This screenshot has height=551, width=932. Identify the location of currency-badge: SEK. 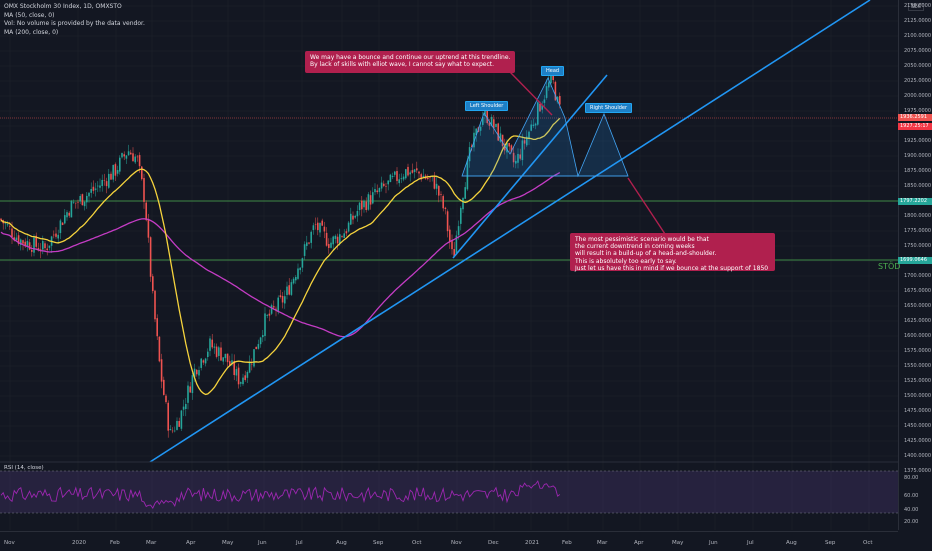
(916, 7).